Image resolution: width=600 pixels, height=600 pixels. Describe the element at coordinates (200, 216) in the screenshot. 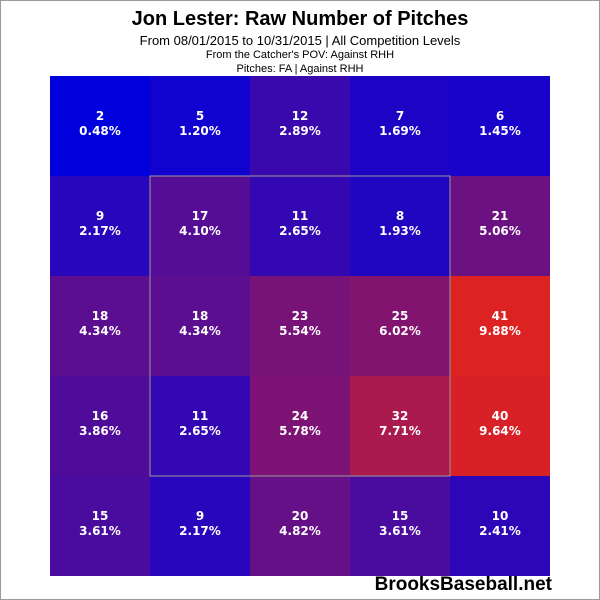

I see `cell-count-label: 17` at that location.